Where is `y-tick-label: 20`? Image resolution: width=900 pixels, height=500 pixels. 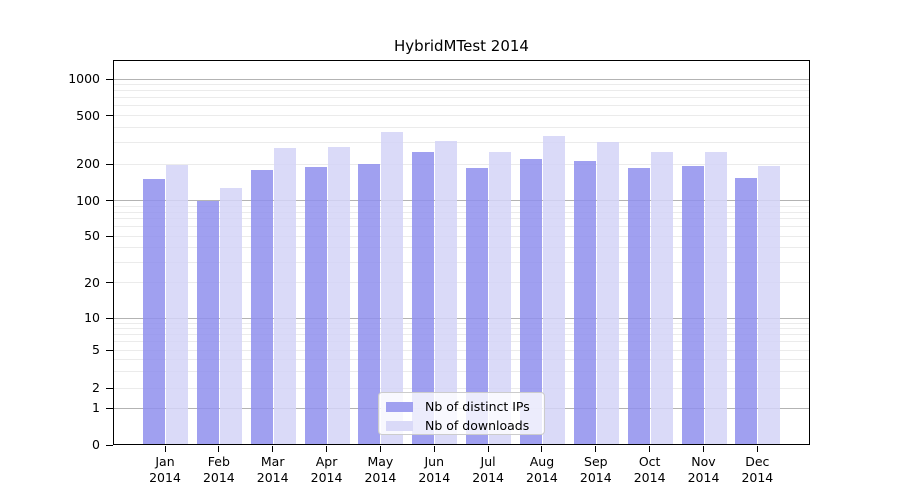
y-tick-label: 20 is located at coordinates (92, 282).